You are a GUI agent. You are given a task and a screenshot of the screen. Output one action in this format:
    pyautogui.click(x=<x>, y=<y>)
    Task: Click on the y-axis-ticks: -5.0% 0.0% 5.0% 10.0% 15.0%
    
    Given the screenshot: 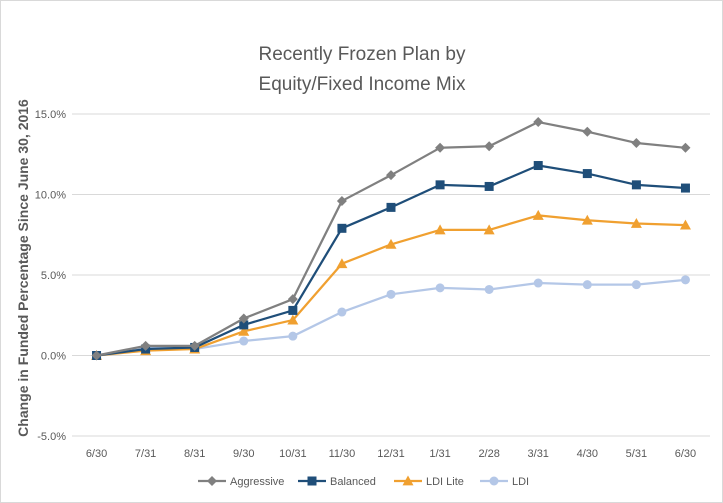 What is the action you would take?
    pyautogui.click(x=50, y=276)
    